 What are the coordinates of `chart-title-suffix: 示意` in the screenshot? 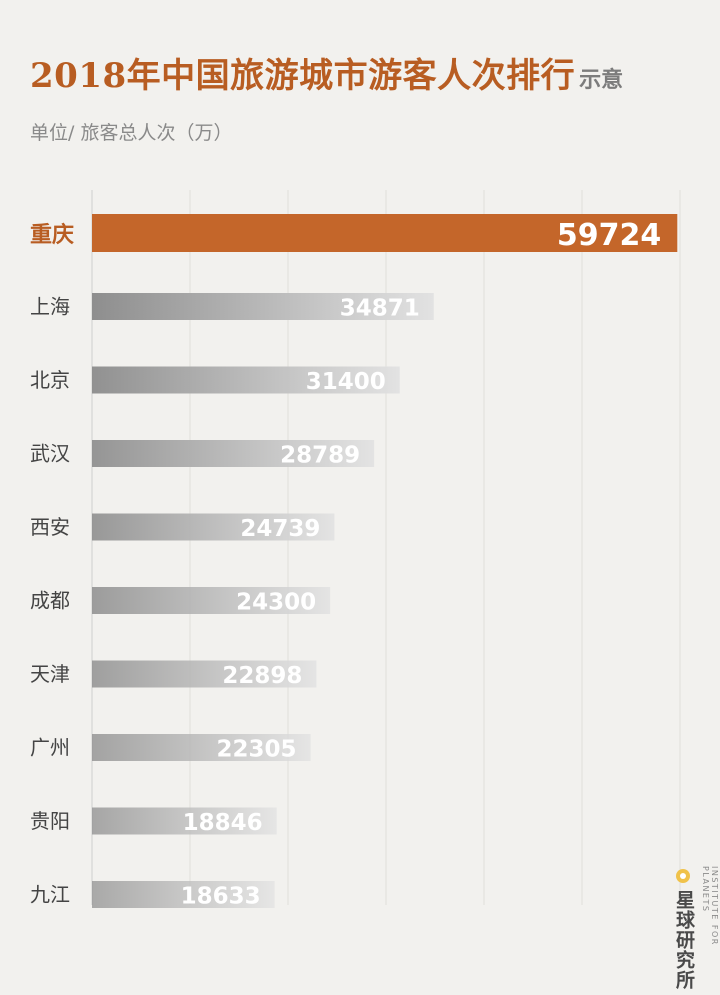 It's located at (601, 80).